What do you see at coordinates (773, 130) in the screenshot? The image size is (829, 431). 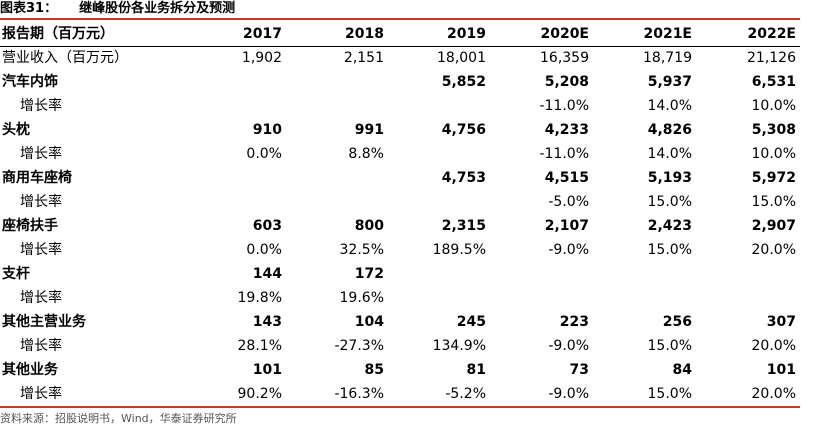 I see `table-cell: 5,308` at bounding box center [773, 130].